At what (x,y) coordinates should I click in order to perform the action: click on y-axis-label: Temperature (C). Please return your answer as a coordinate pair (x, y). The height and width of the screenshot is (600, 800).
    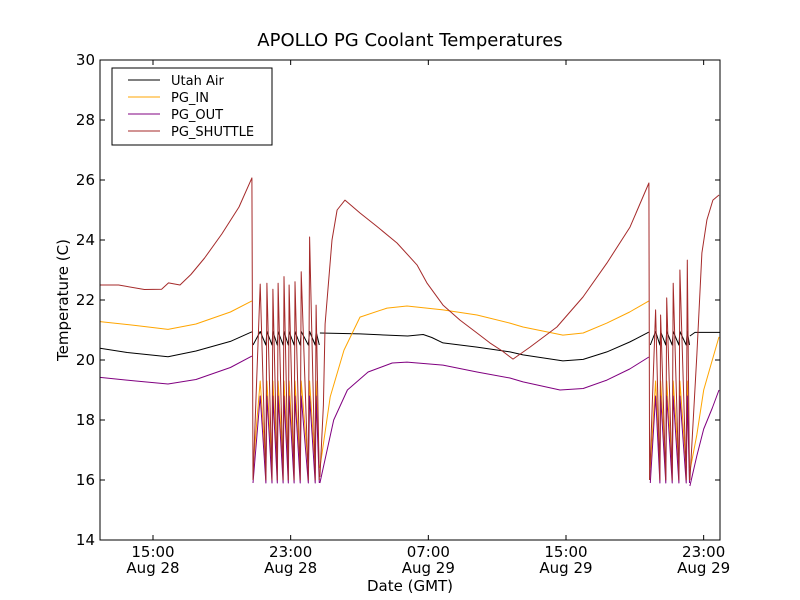
    Looking at the image, I should click on (63, 300).